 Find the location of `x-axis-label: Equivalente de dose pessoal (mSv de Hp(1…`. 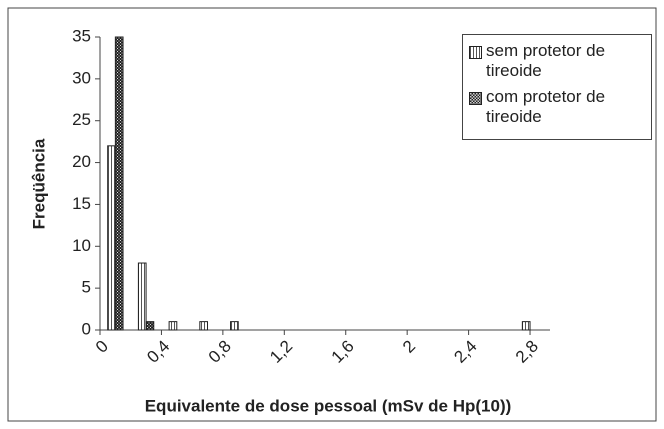

x-axis-label: Equivalente de dose pessoal (mSv de Hp(1… is located at coordinates (328, 405).